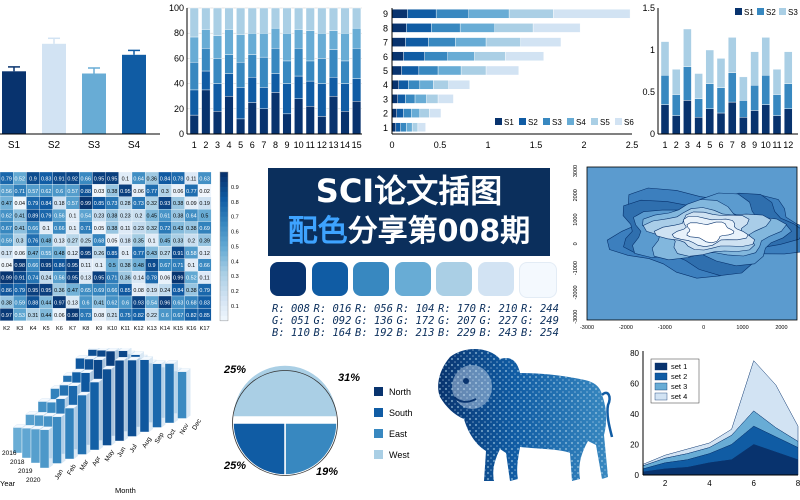  Describe the element at coordinates (99, 329) in the screenshot. I see `x-tick-label: K9` at that location.